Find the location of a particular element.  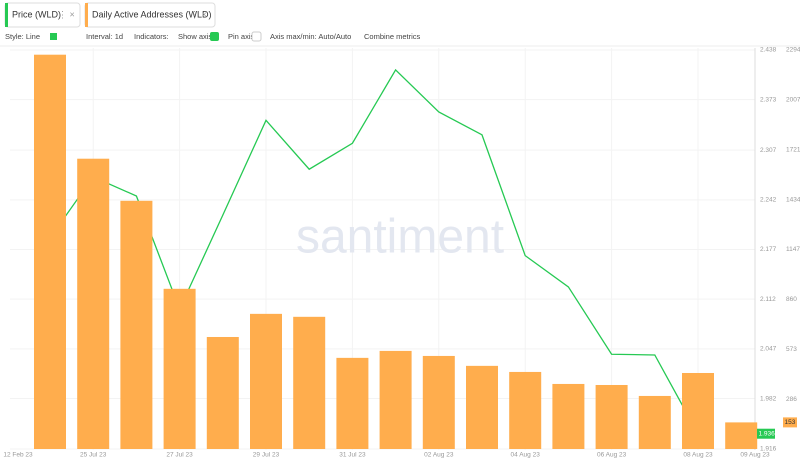

last-value-label: 1.936 is located at coordinates (767, 433).